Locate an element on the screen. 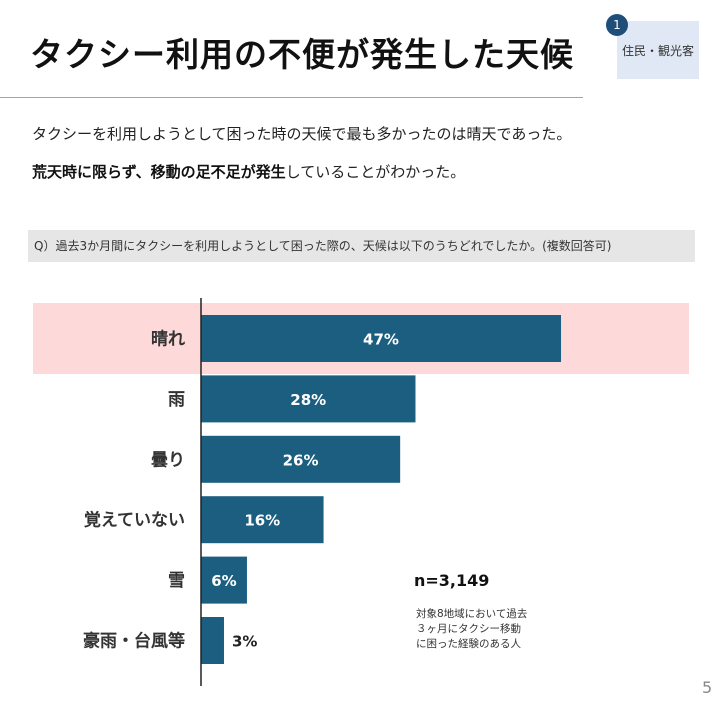 The image size is (720, 720). sample-note: 対象8地域において過去 ３ヶ月にタクシー移動 に困った経験のある人 is located at coordinates (471, 629).